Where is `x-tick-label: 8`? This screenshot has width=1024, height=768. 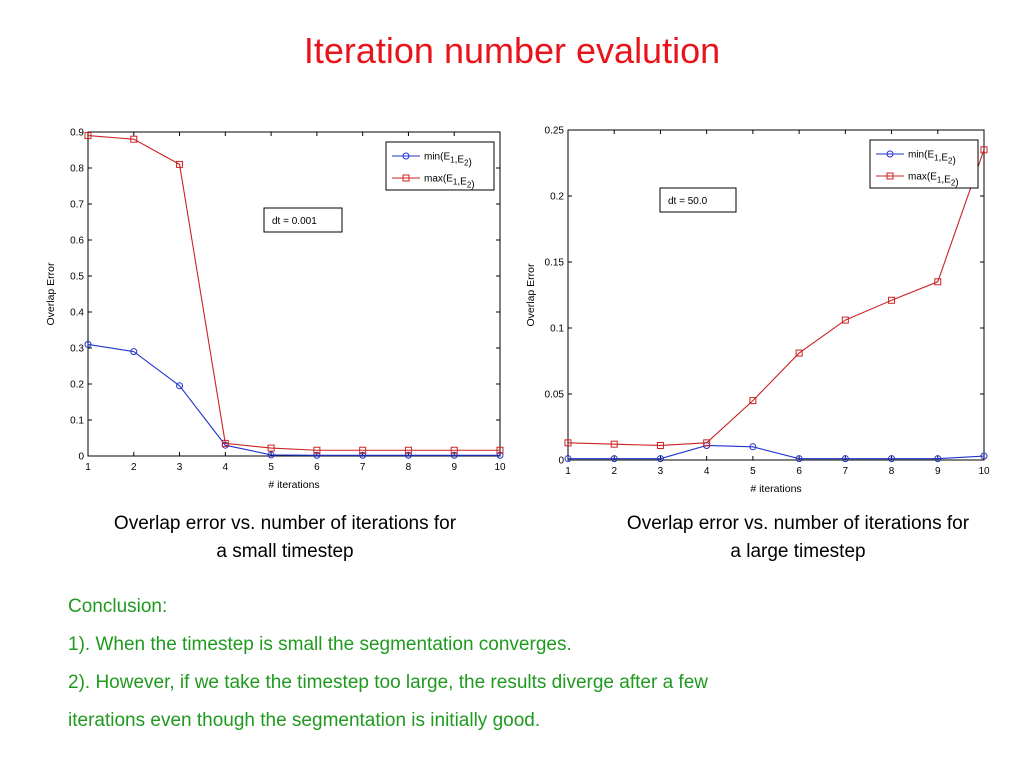
x-tick-label: 8 is located at coordinates (409, 467).